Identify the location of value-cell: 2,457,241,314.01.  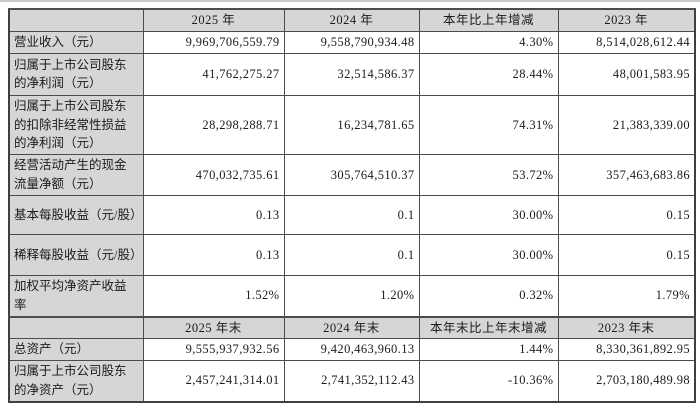
(213, 381).